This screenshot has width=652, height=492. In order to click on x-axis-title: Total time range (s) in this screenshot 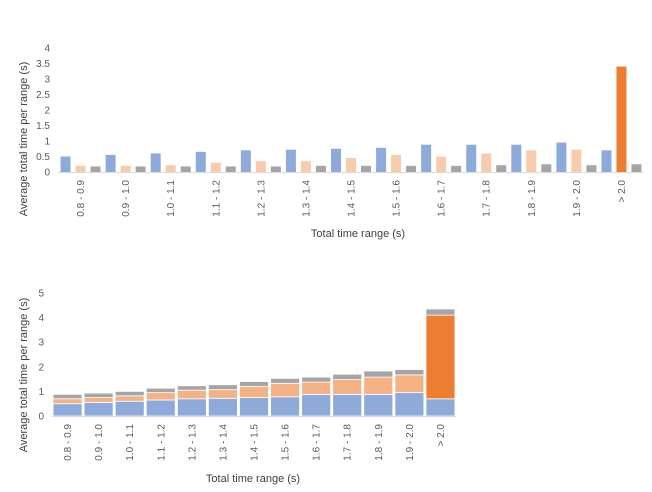, I will do `click(253, 479)`.